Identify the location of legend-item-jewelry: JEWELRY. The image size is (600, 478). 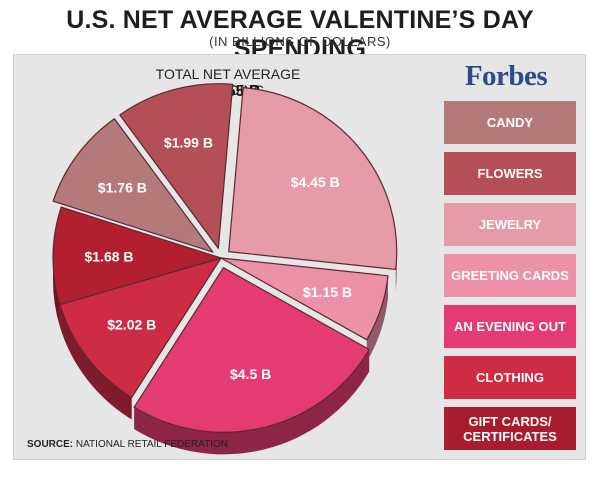
(510, 224).